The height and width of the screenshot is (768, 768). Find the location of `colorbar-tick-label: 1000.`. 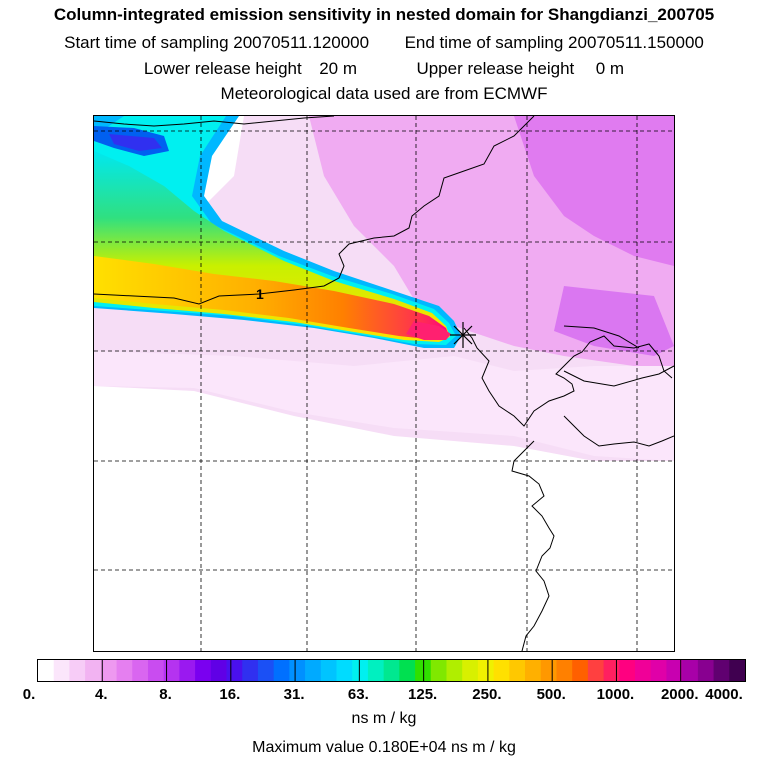

colorbar-tick-label: 1000. is located at coordinates (615, 694).